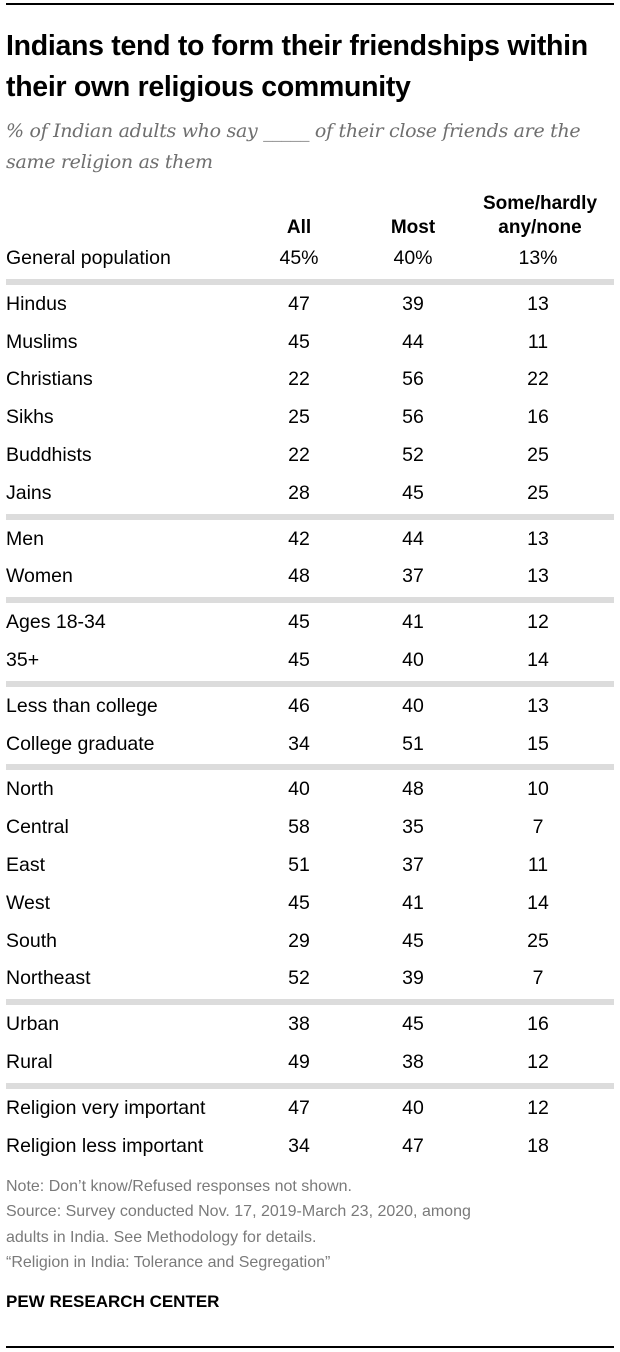 This screenshot has height=1352, width=620. I want to click on row-label: 35+, so click(23, 659).